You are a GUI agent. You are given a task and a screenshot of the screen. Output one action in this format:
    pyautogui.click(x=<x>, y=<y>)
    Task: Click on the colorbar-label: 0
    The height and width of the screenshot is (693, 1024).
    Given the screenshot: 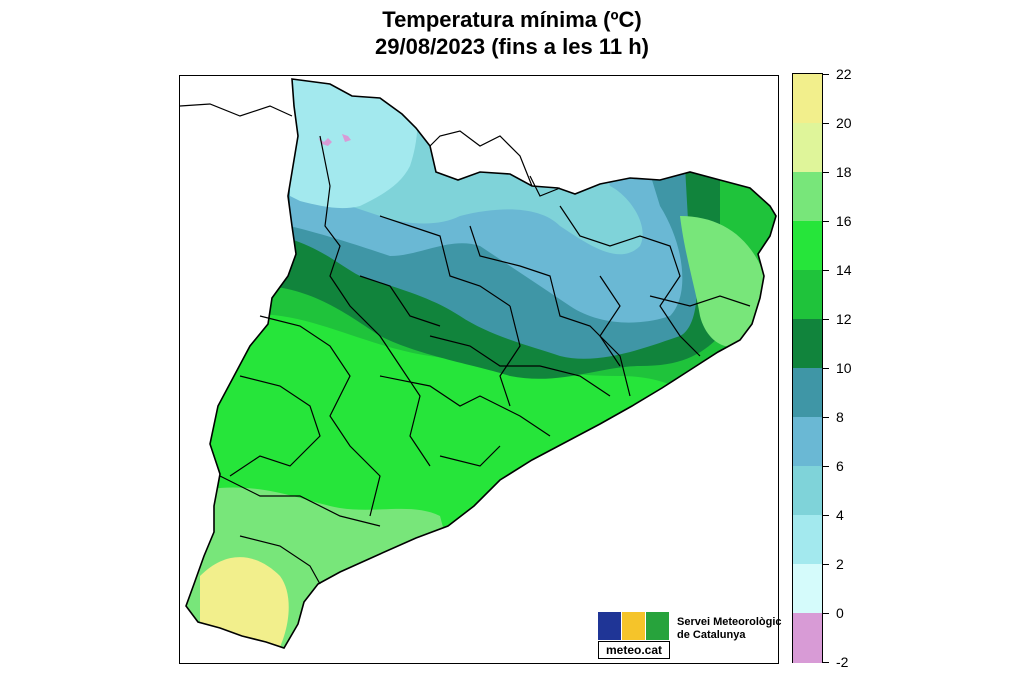 What is the action you would take?
    pyautogui.click(x=840, y=613)
    